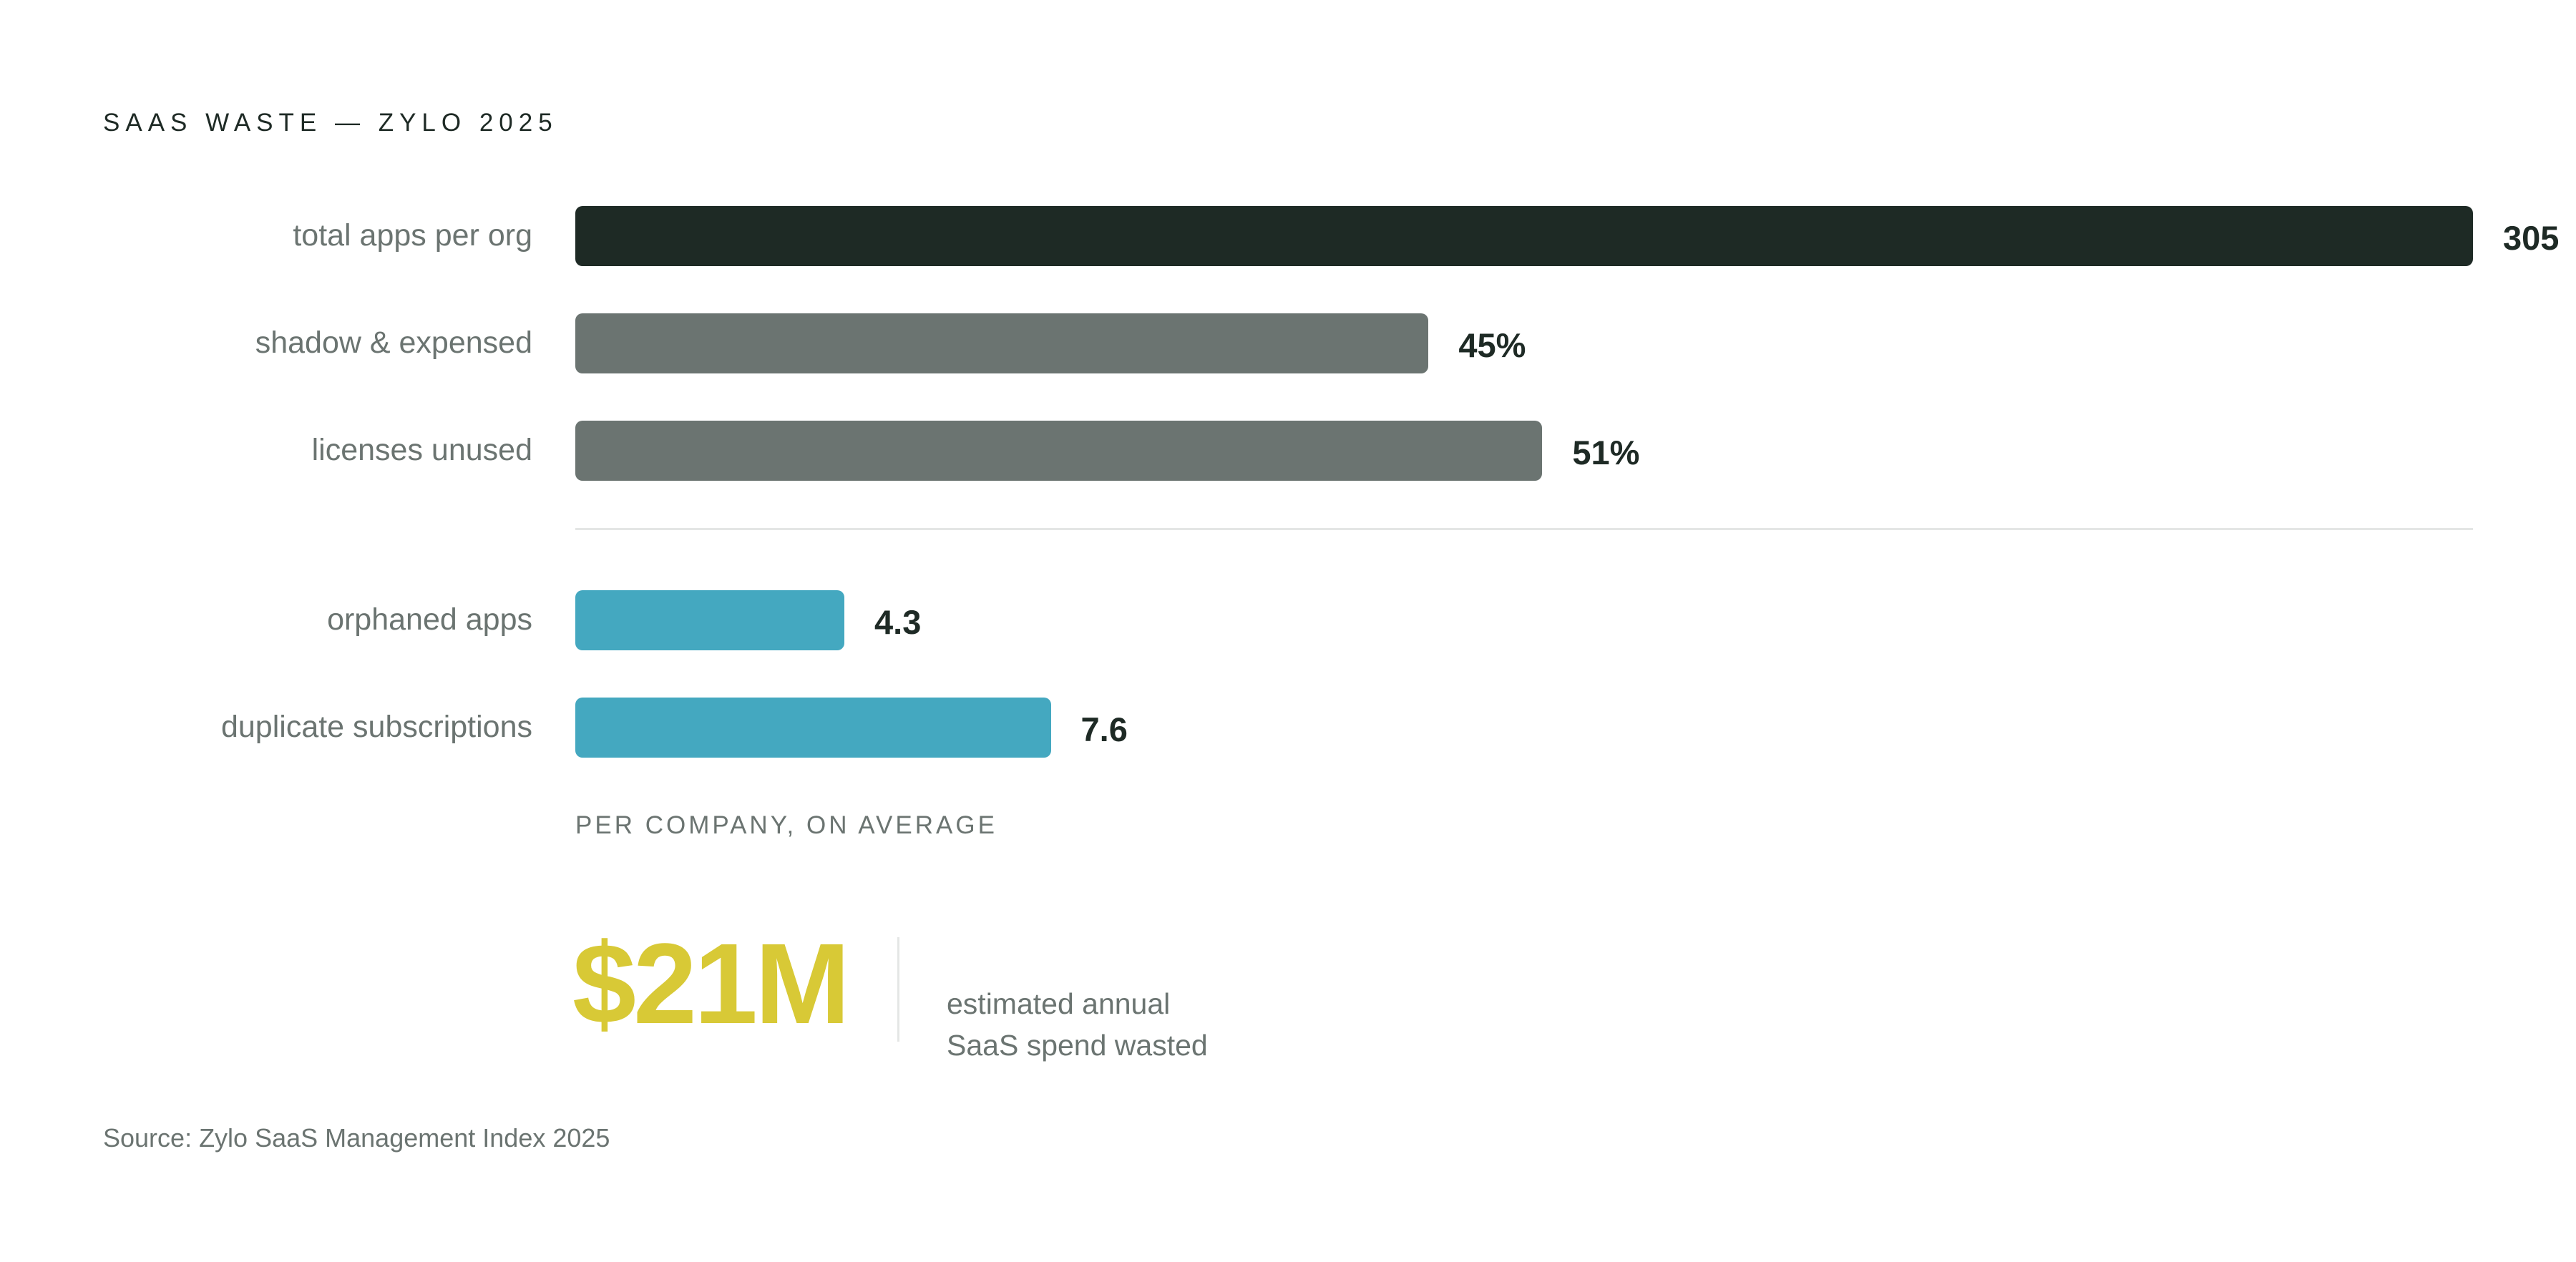 The image size is (2576, 1262). I want to click on kpi-description: estimated annual SaaS spend wasted, so click(1077, 1024).